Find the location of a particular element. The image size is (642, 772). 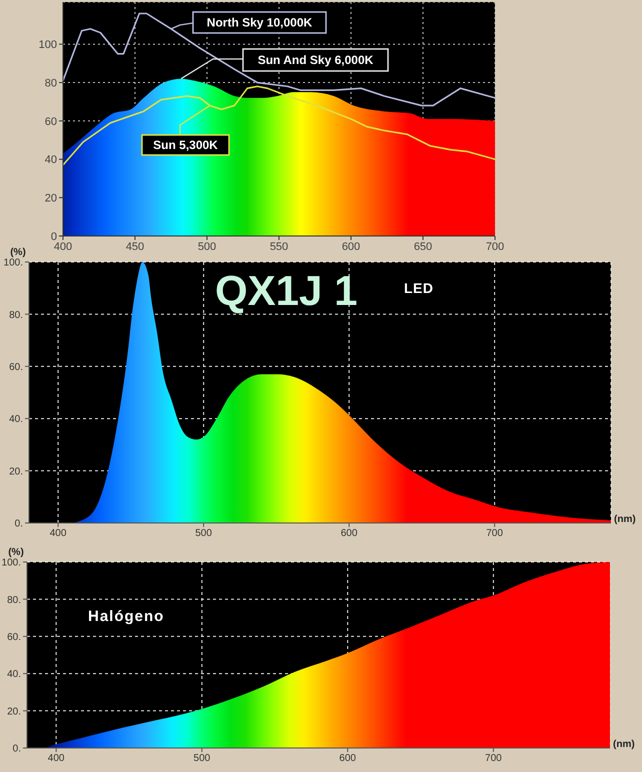

annotation: Halógeno is located at coordinates (126, 616).